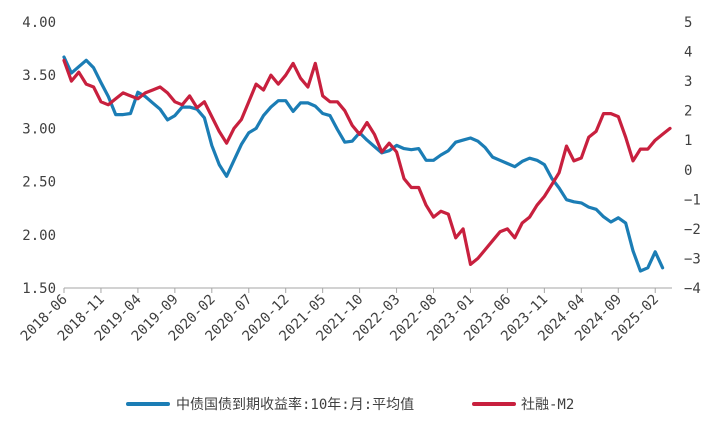 The height and width of the screenshot is (432, 720). What do you see at coordinates (688, 171) in the screenshot?
I see `right-axis-tick-label: 0` at bounding box center [688, 171].